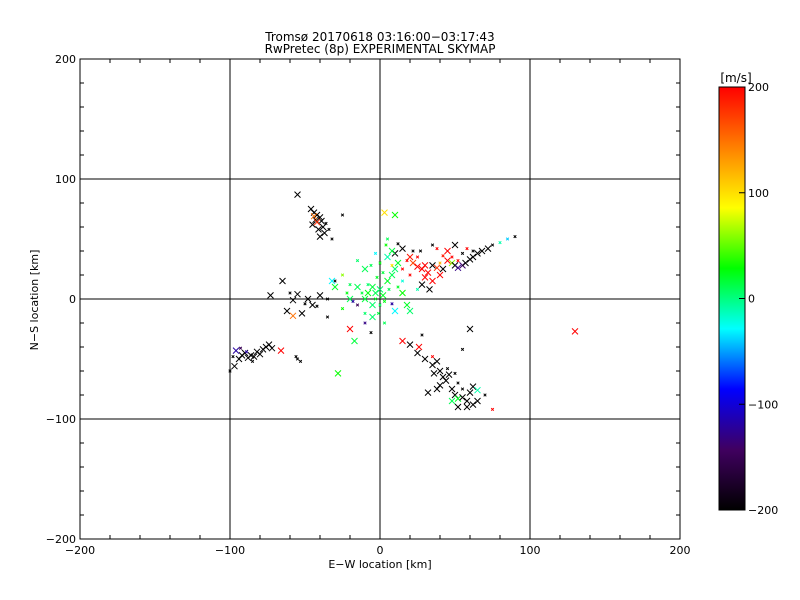 The width and height of the screenshot is (800, 600). I want to click on chart-title: Tromsø 20170618 03:16:00−03:17:43, so click(379, 37).